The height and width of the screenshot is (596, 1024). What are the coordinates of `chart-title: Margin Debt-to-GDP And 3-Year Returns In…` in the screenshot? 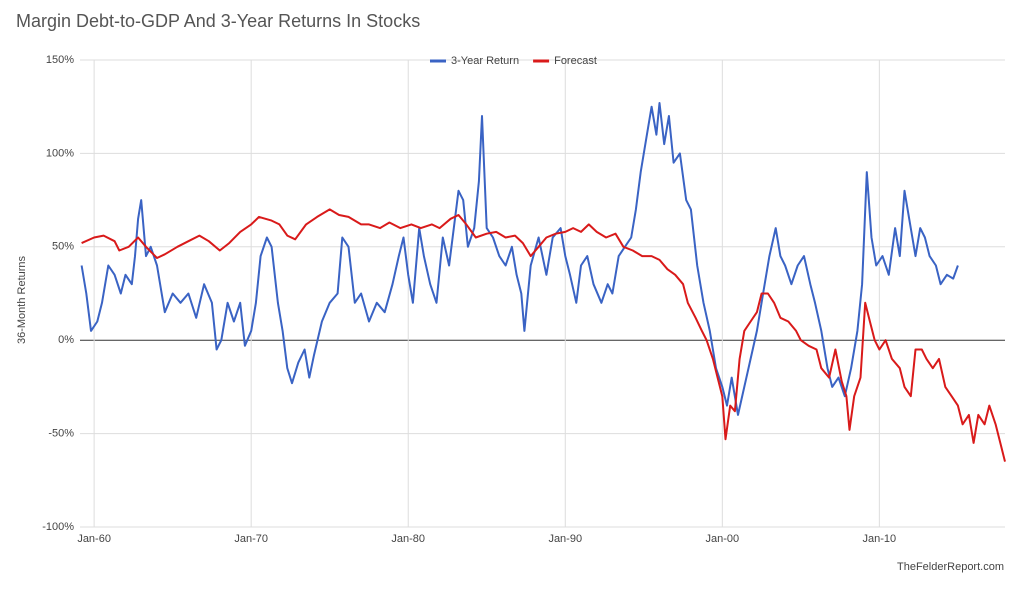 It's located at (218, 21).